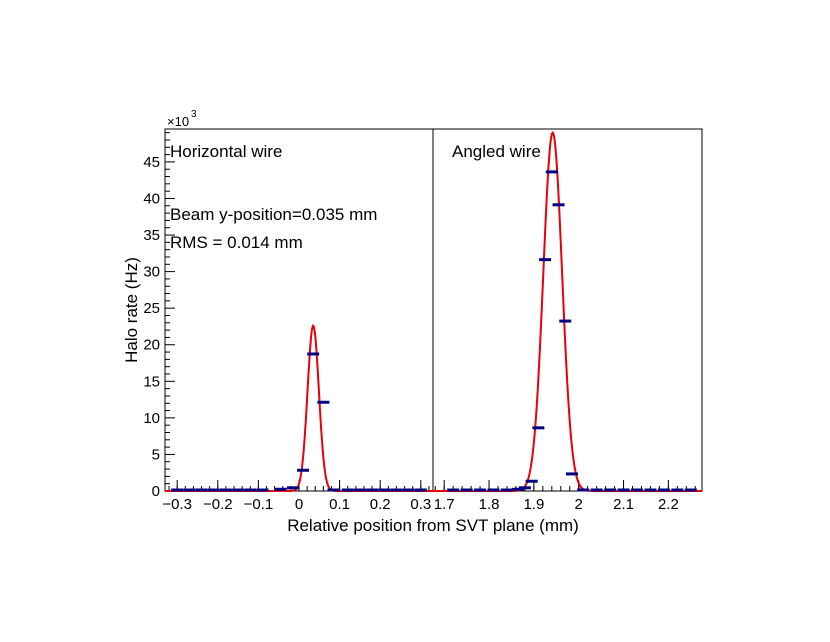  Describe the element at coordinates (226, 151) in the screenshot. I see `panel-label-horizontal: Horizontal wire` at that location.